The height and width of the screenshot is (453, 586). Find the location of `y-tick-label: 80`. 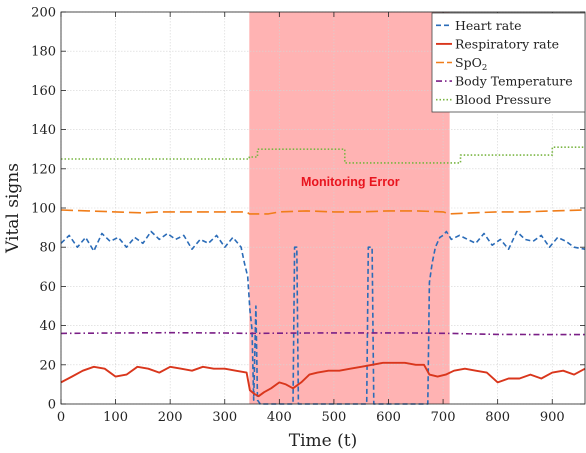

y-tick-label: 80 is located at coordinates (47, 248).